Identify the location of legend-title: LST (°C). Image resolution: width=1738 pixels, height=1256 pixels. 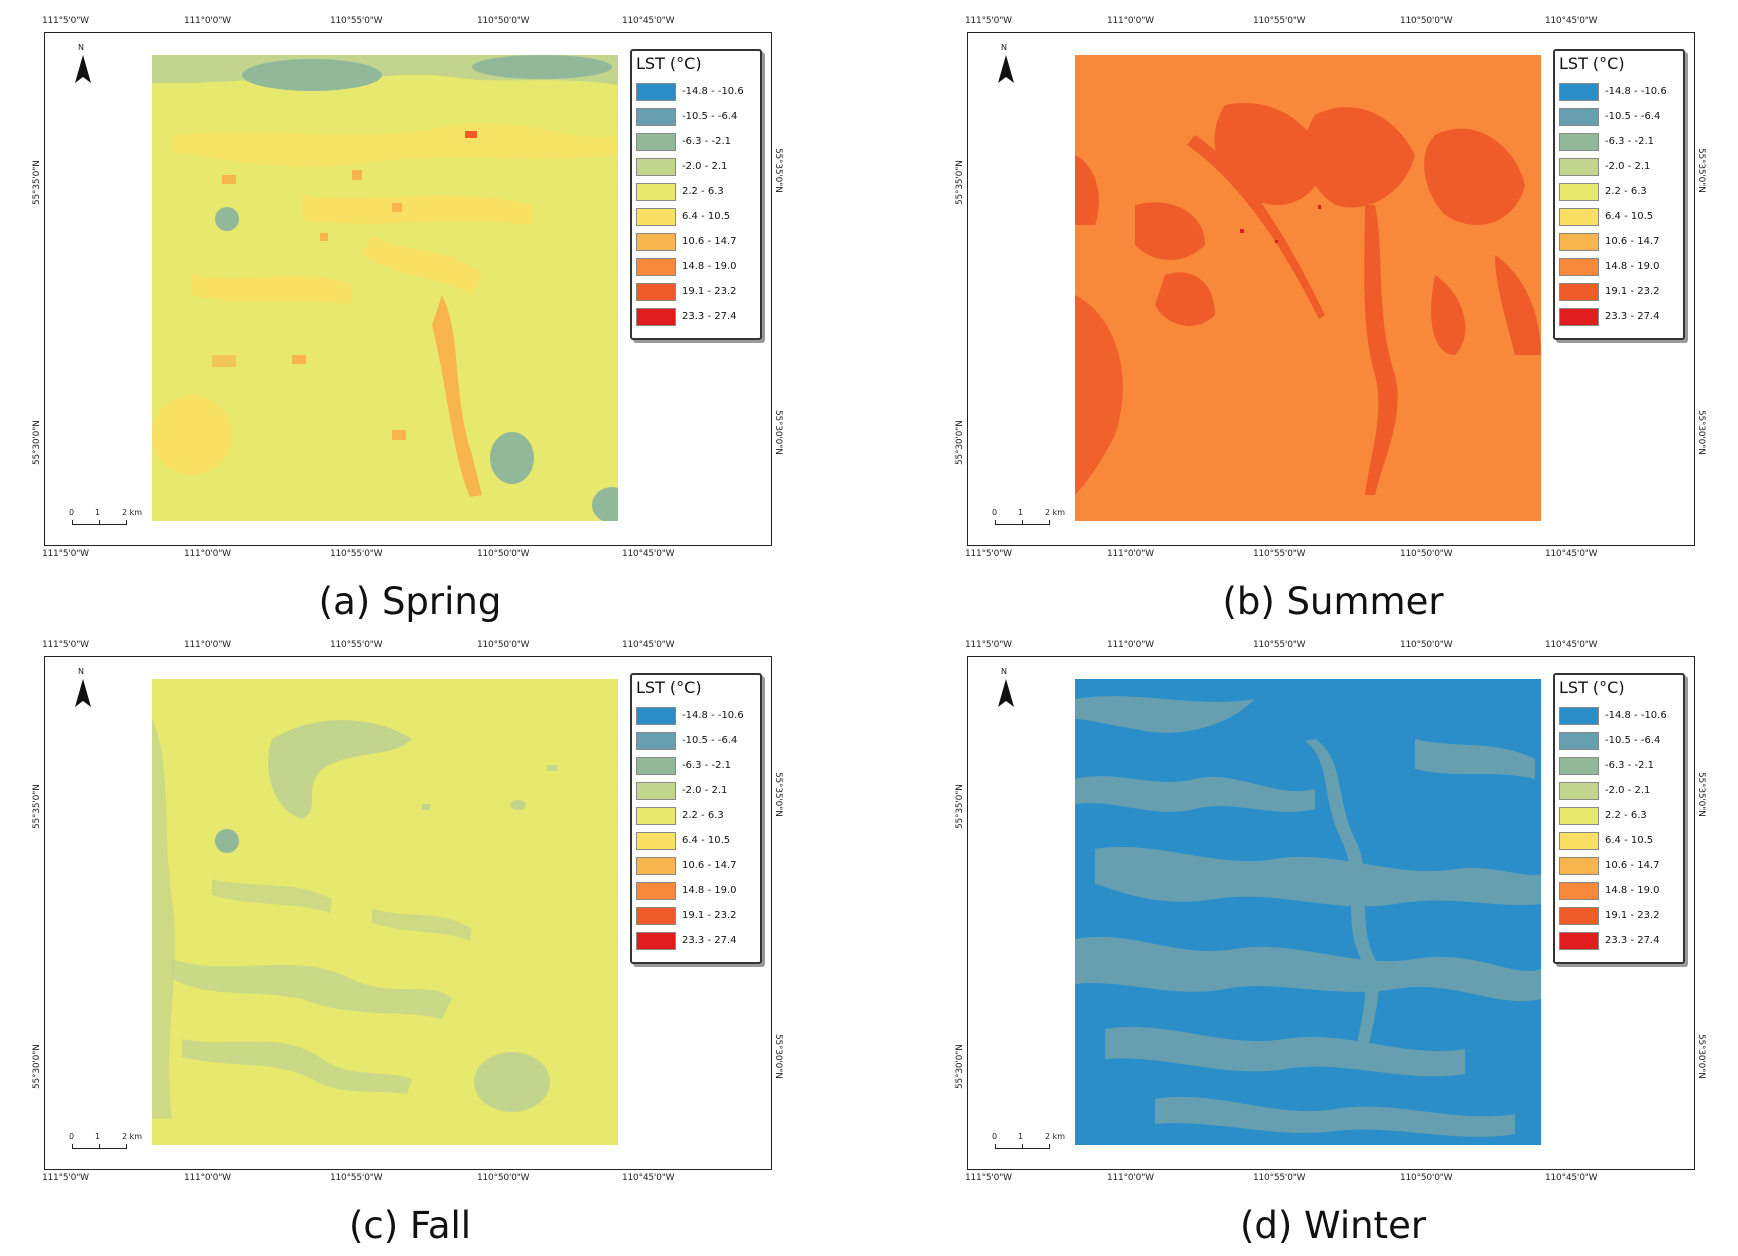
(669, 63).